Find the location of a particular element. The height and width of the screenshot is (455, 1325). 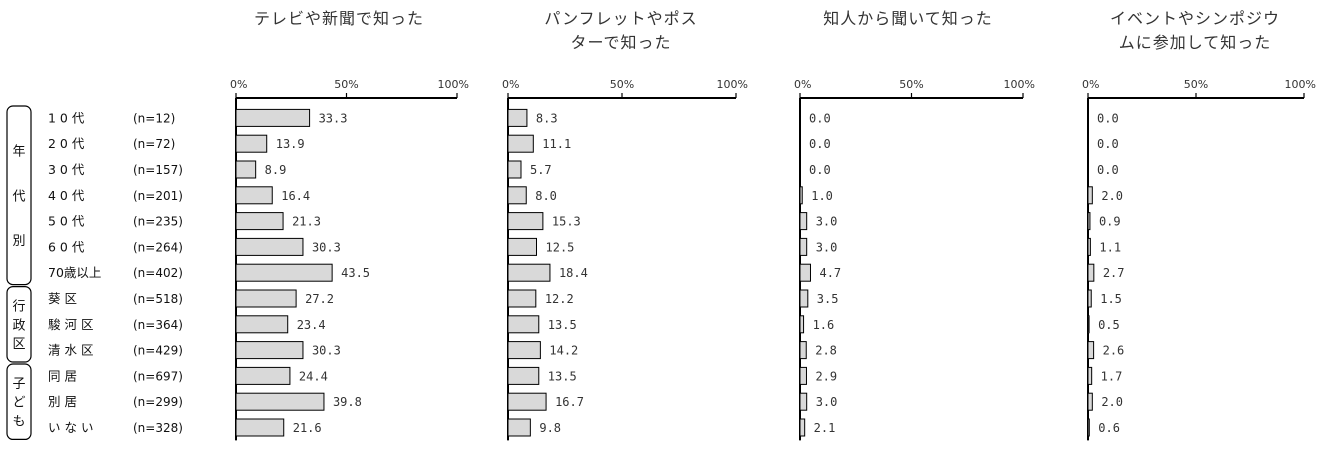

data-label: 3.5 is located at coordinates (828, 299).